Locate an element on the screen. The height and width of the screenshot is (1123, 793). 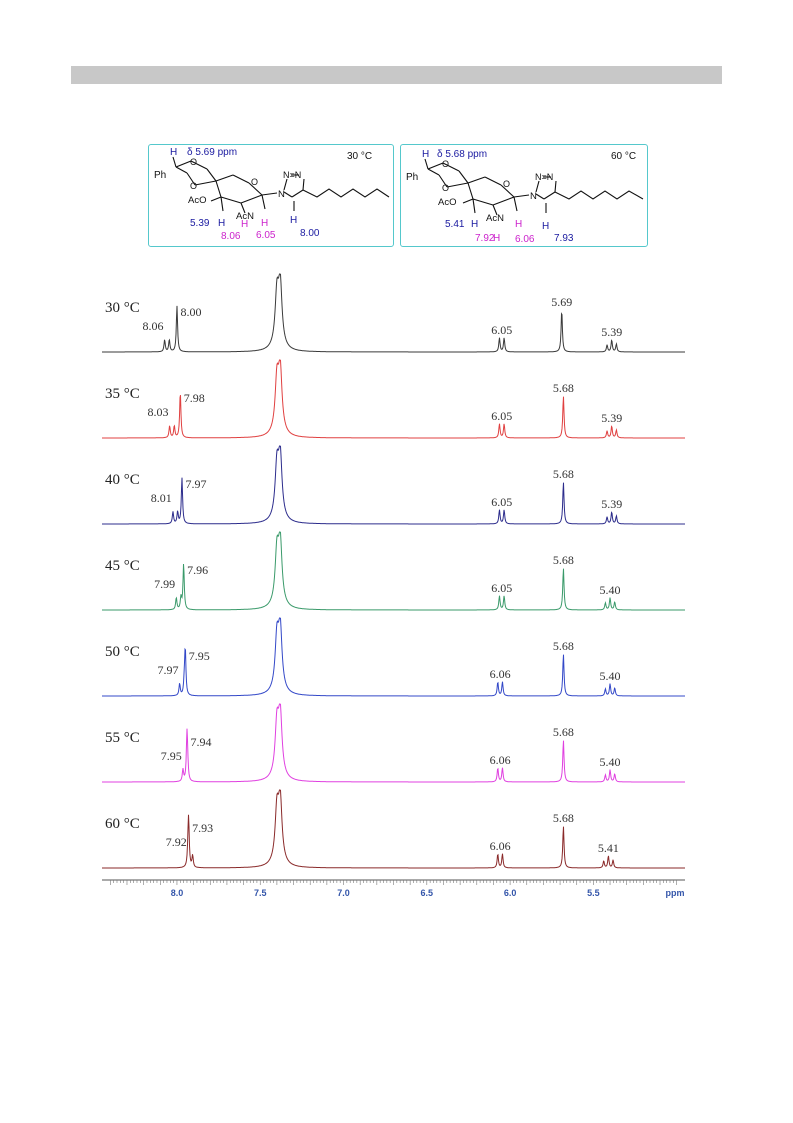
peak-label-triazole: 7.97 is located at coordinates (195, 484).